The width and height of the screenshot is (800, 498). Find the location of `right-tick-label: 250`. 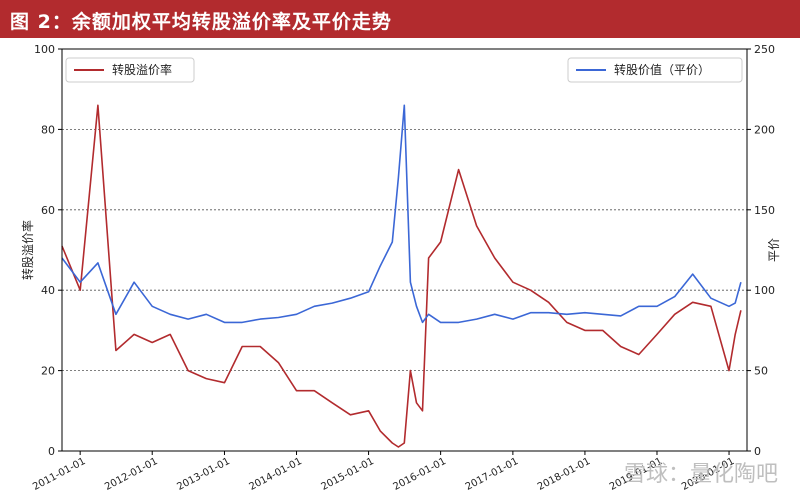

right-tick-label: 250 is located at coordinates (764, 49).